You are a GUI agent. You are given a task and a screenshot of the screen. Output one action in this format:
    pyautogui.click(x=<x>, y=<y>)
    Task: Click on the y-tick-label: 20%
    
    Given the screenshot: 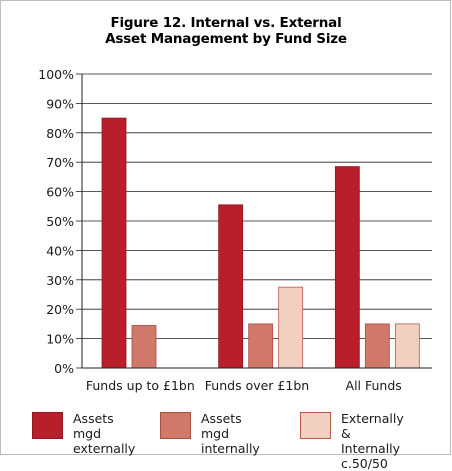 What is the action you would take?
    pyautogui.click(x=60, y=309)
    